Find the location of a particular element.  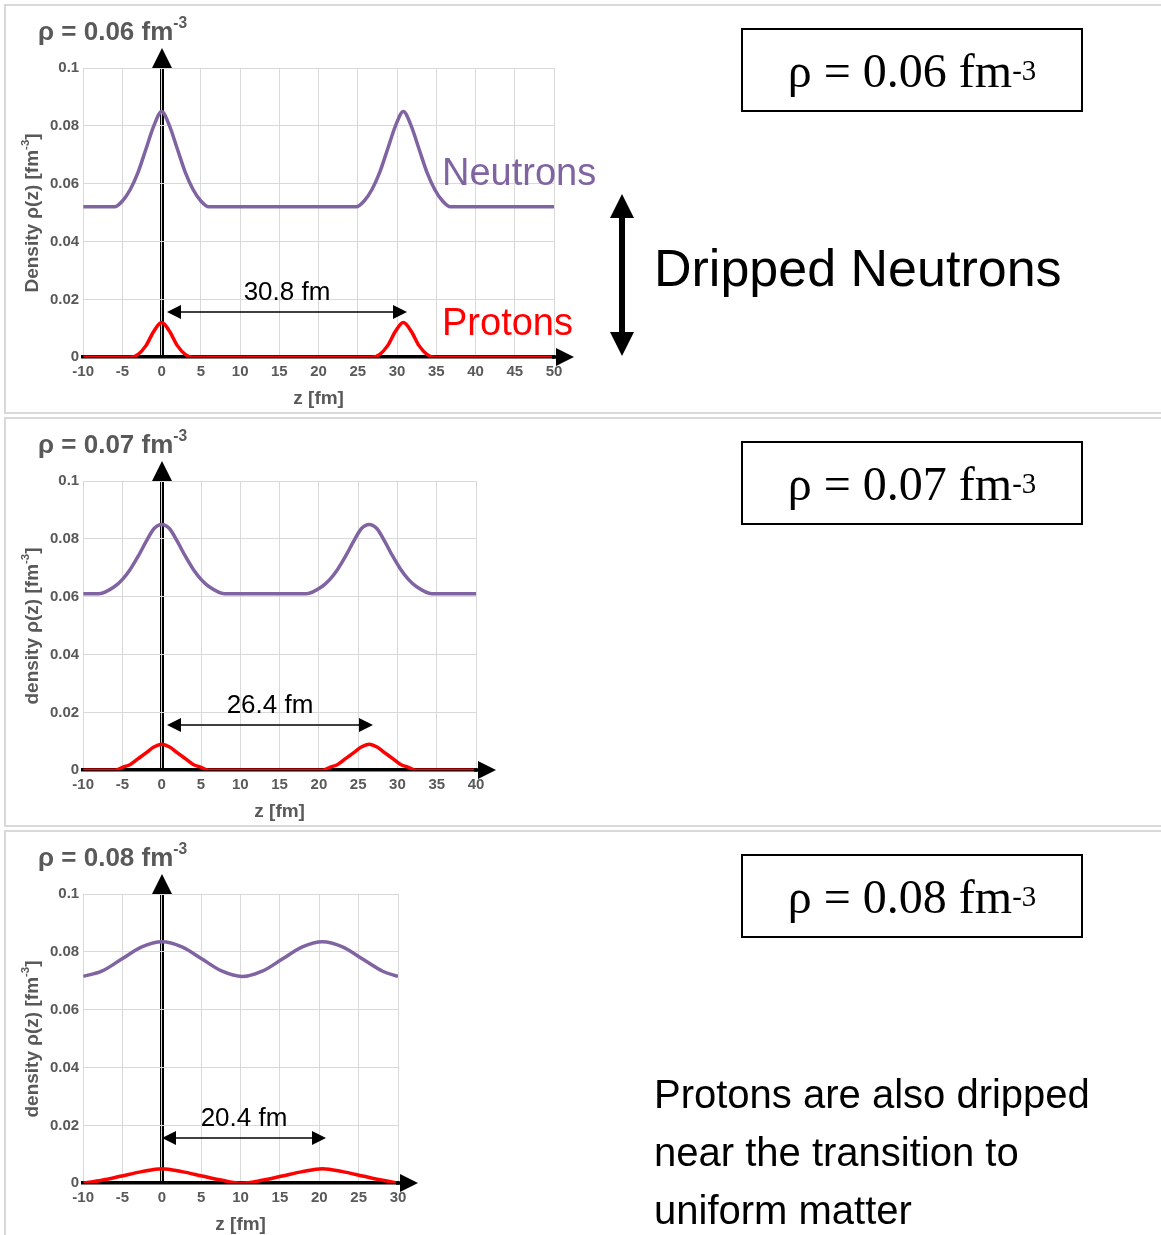

chart-title: ρ = 0.06 fm$^{-3}$ is located at coordinates (113, 30).